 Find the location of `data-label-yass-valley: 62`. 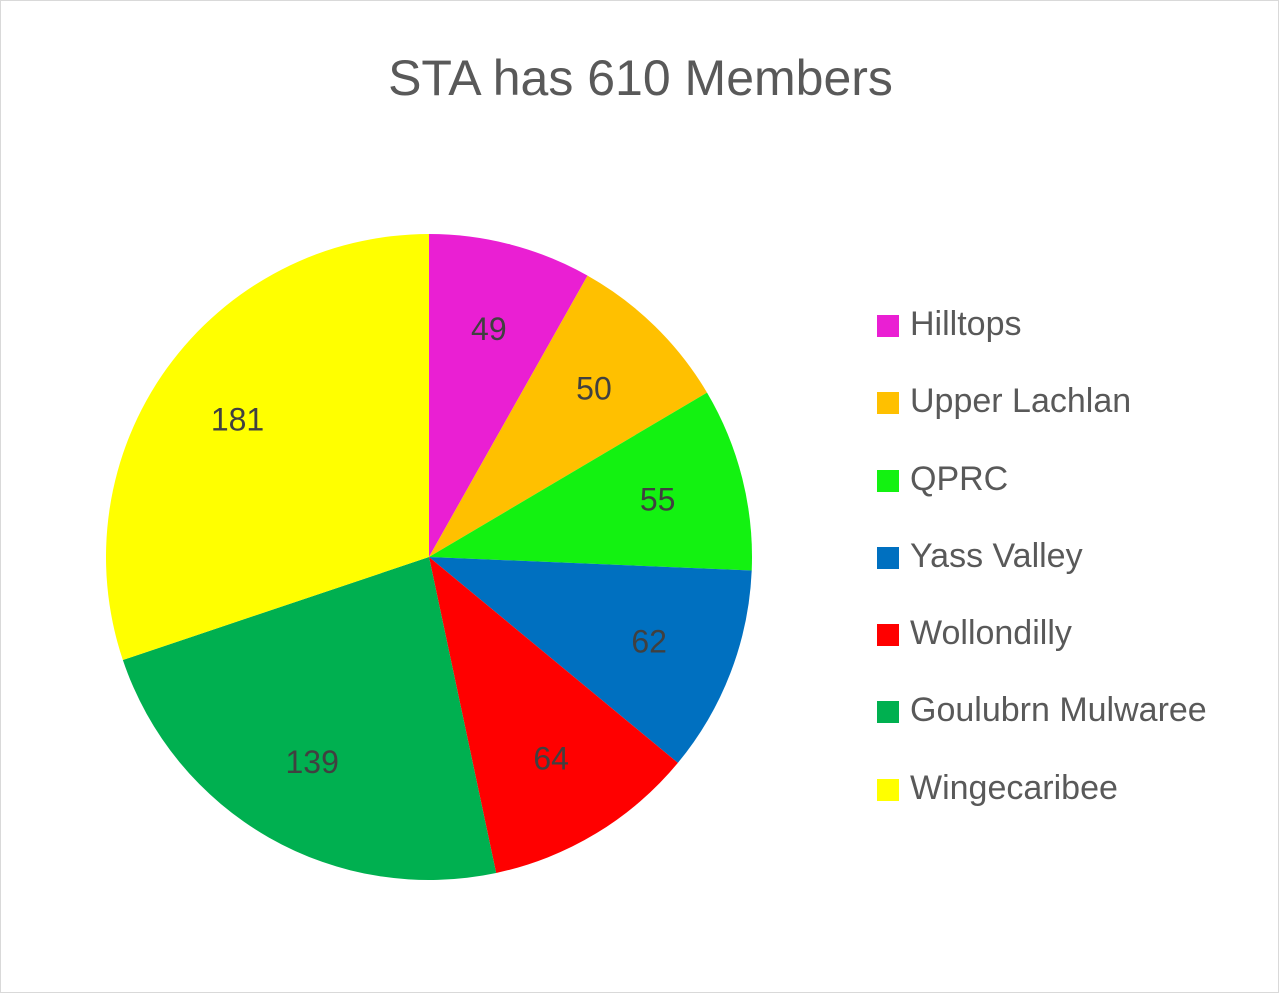

data-label-yass-valley: 62 is located at coordinates (649, 641).